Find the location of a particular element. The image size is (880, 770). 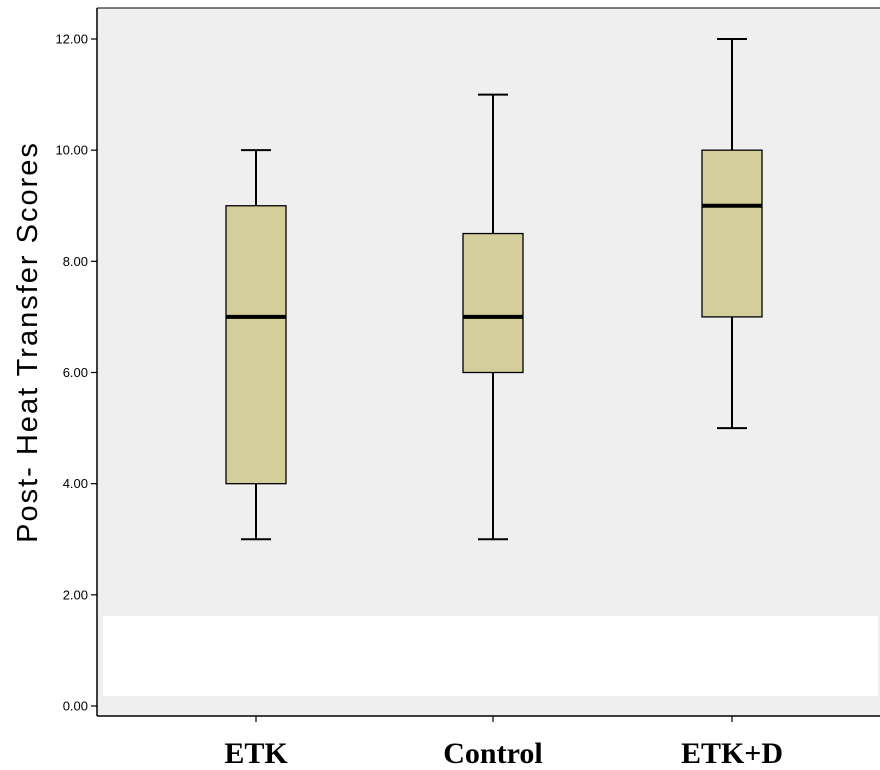

y-tick-label: 10.00 is located at coordinates (71, 150).